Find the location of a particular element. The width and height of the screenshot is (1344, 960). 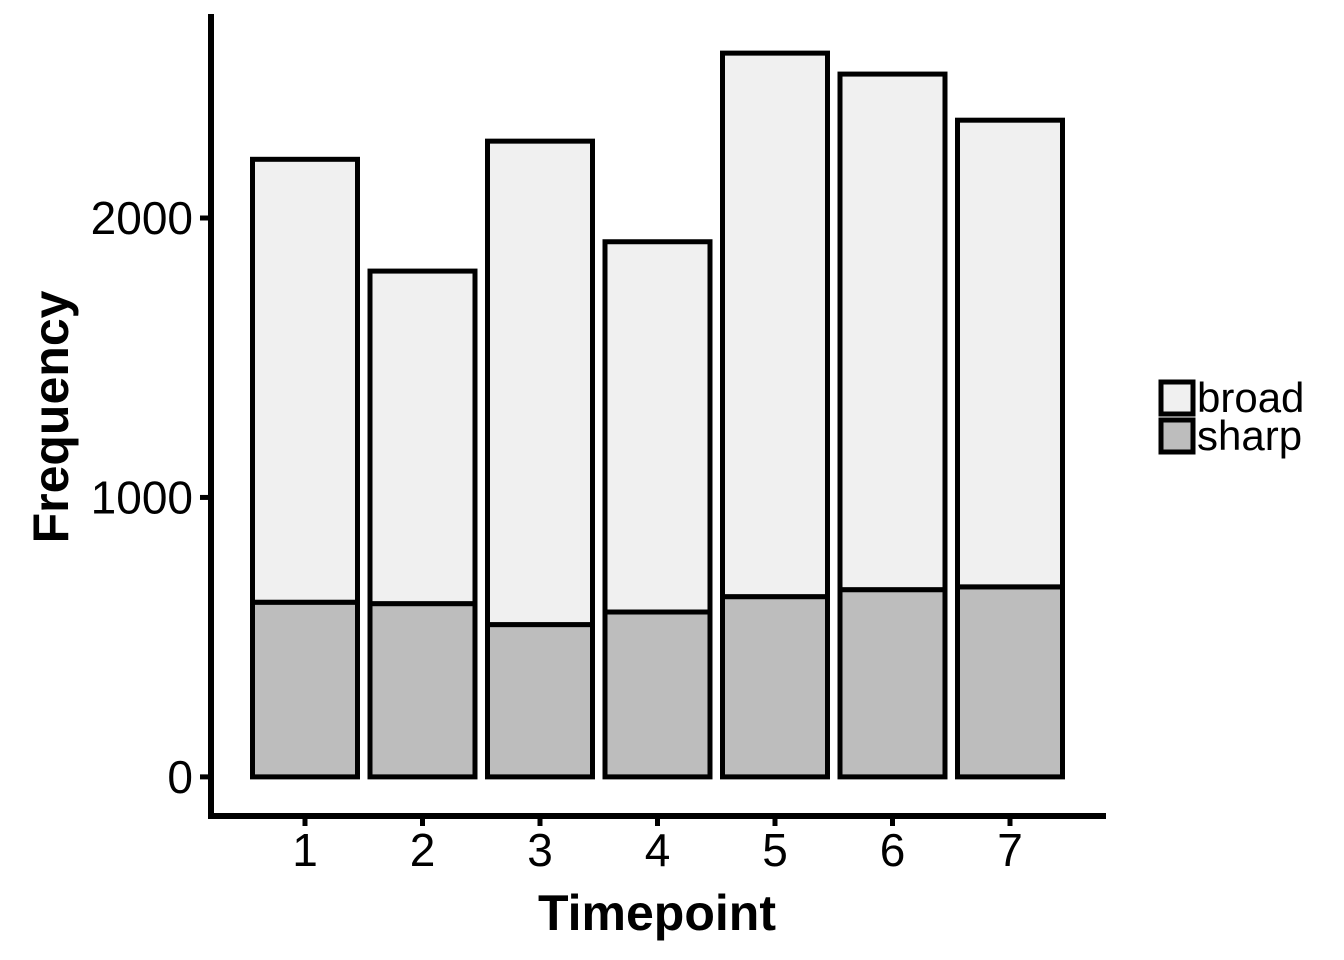

x-tick-label: 2 is located at coordinates (423, 850).